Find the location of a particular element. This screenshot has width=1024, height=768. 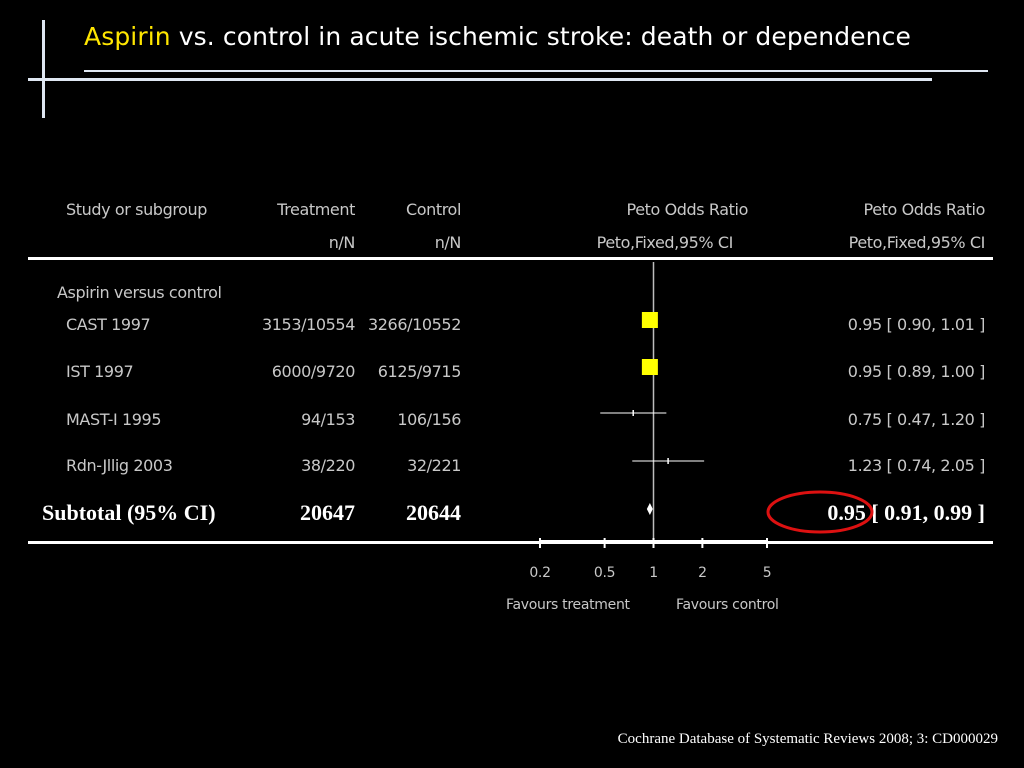

highlight-circle is located at coordinates (820, 512).